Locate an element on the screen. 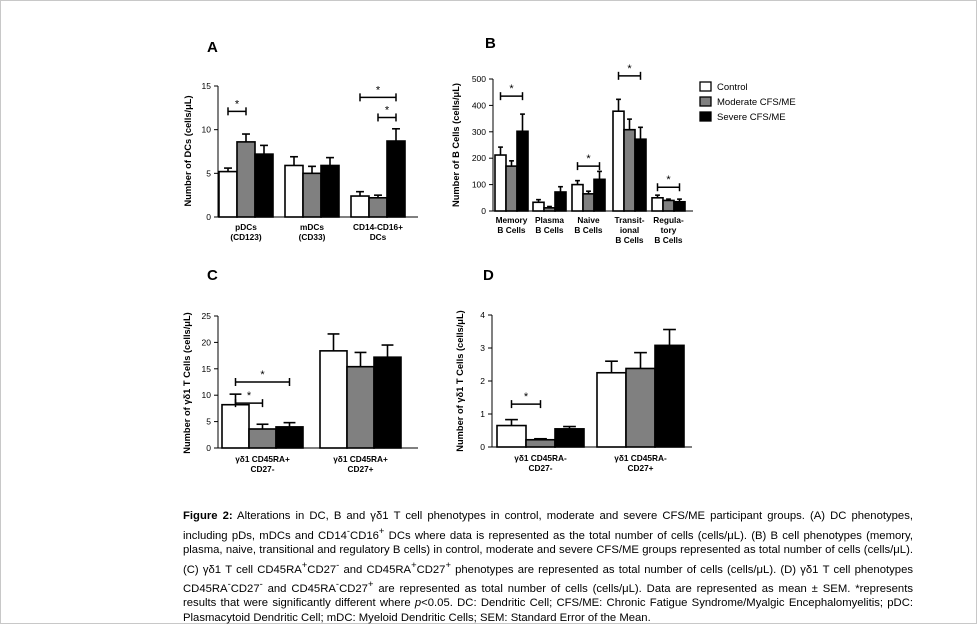  y-tick-label: 20 is located at coordinates (207, 342).